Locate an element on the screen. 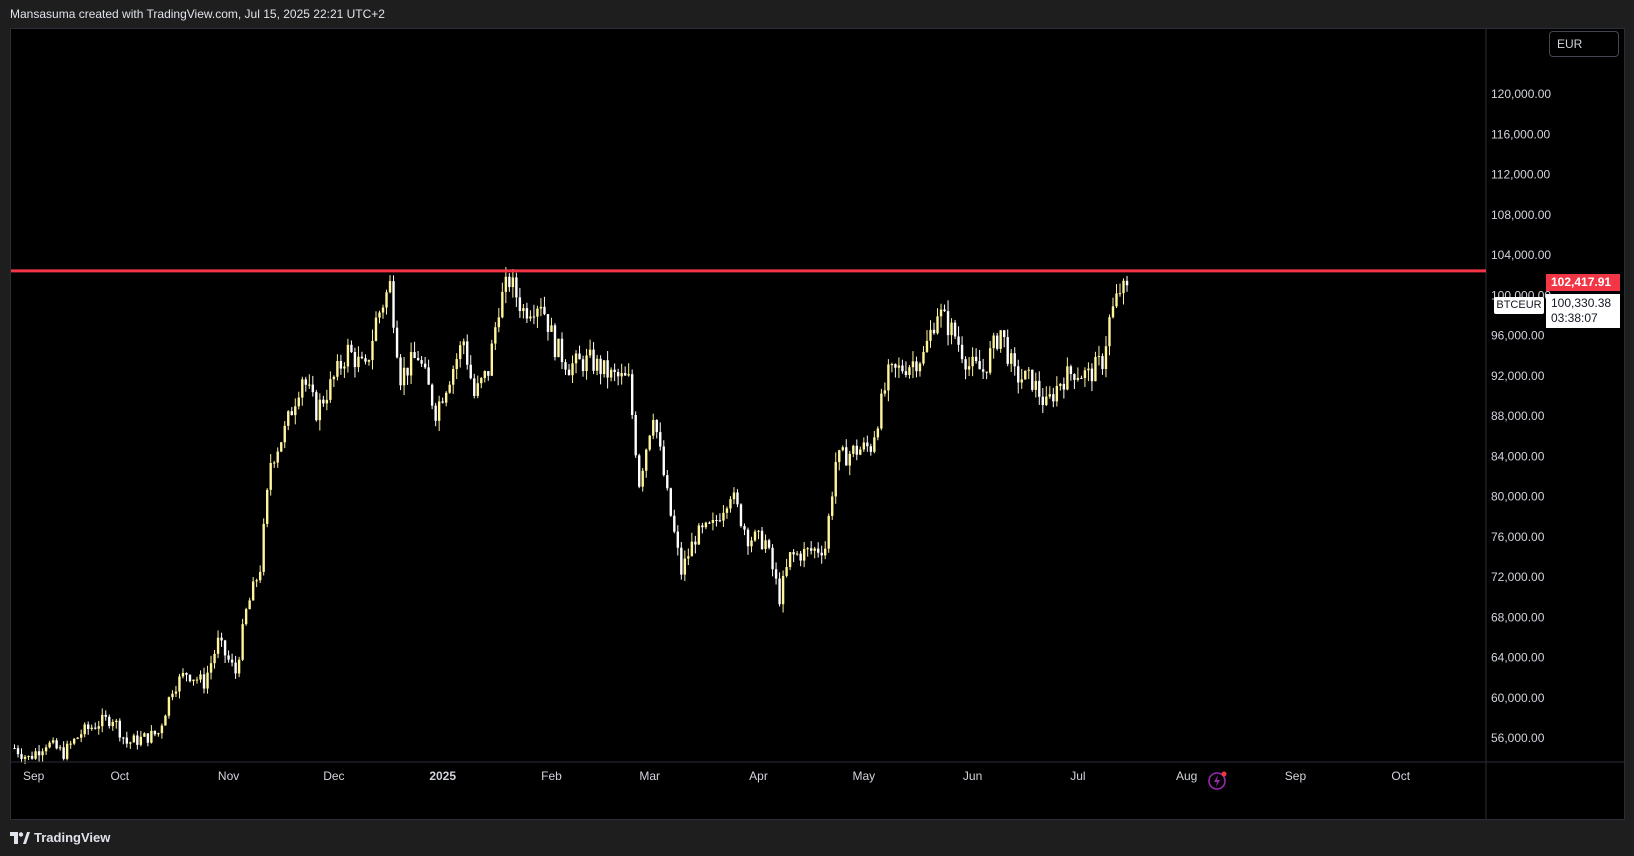 The height and width of the screenshot is (856, 1634). y-tick-label: 60,000.00 is located at coordinates (1518, 698).